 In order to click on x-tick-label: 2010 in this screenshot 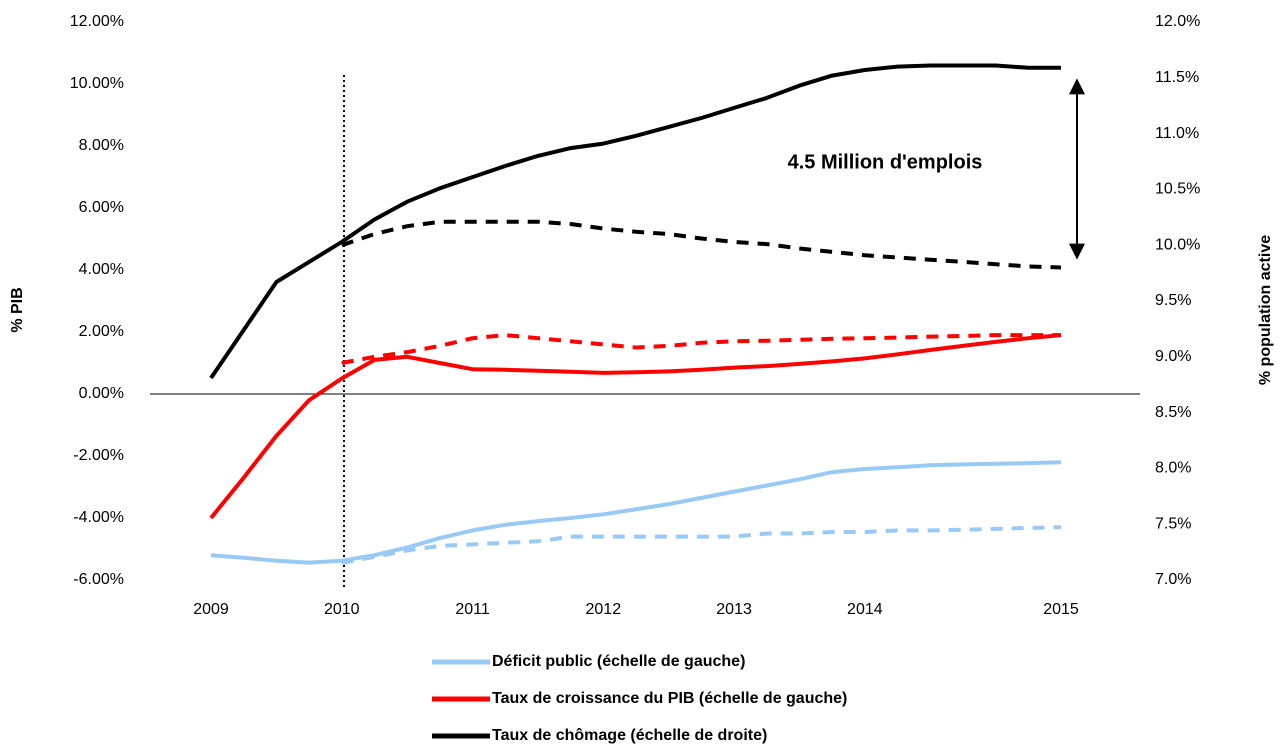, I will do `click(342, 609)`.